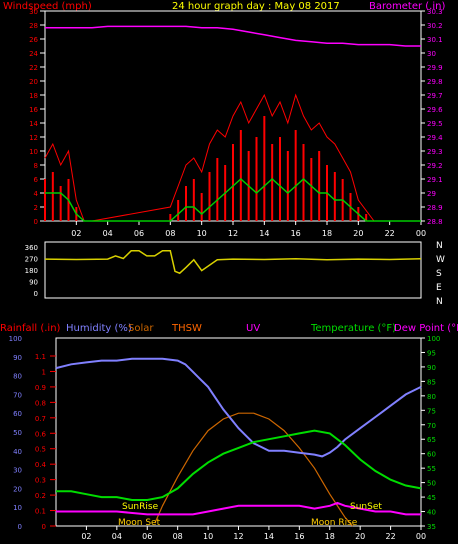 This screenshot has height=544, width=458. I want to click on humidity-line, so click(238, 407).